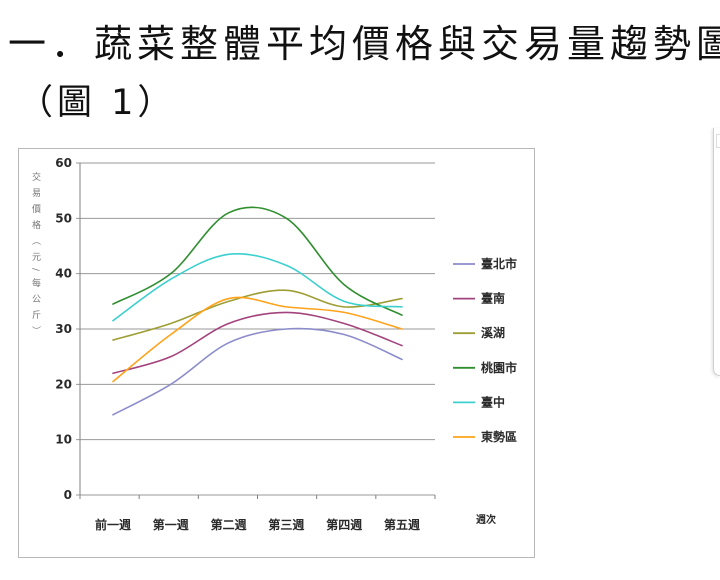 The width and height of the screenshot is (720, 580). What do you see at coordinates (493, 401) in the screenshot?
I see `legend-label: 臺中` at bounding box center [493, 401].